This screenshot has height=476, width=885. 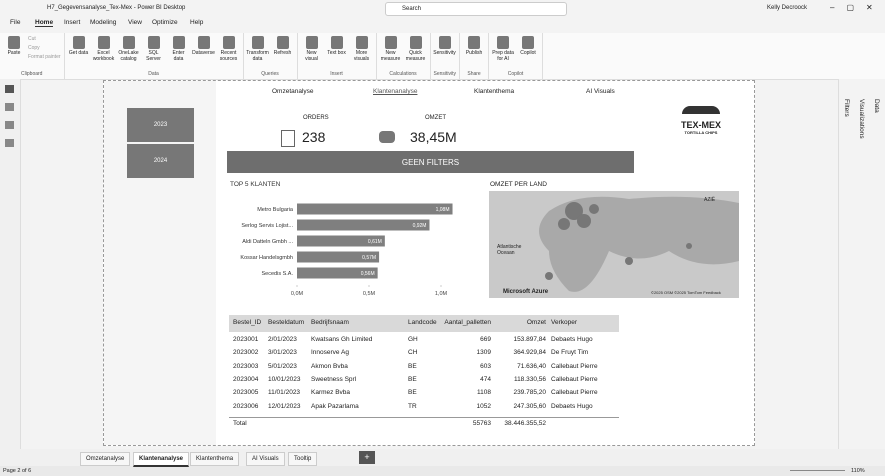 I want to click on ribbon-group-label: Calculations, so click(x=403, y=74).